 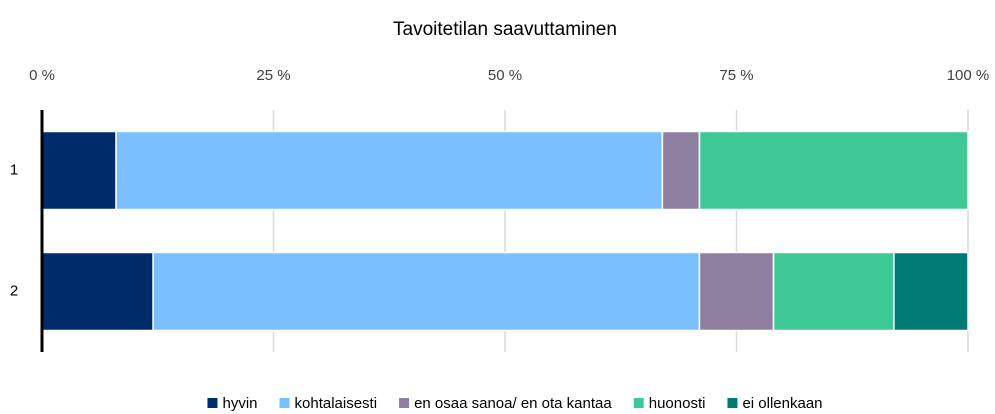 I want to click on legend-label: en osaa sanoa/ en ota kantaa, so click(x=513, y=403).